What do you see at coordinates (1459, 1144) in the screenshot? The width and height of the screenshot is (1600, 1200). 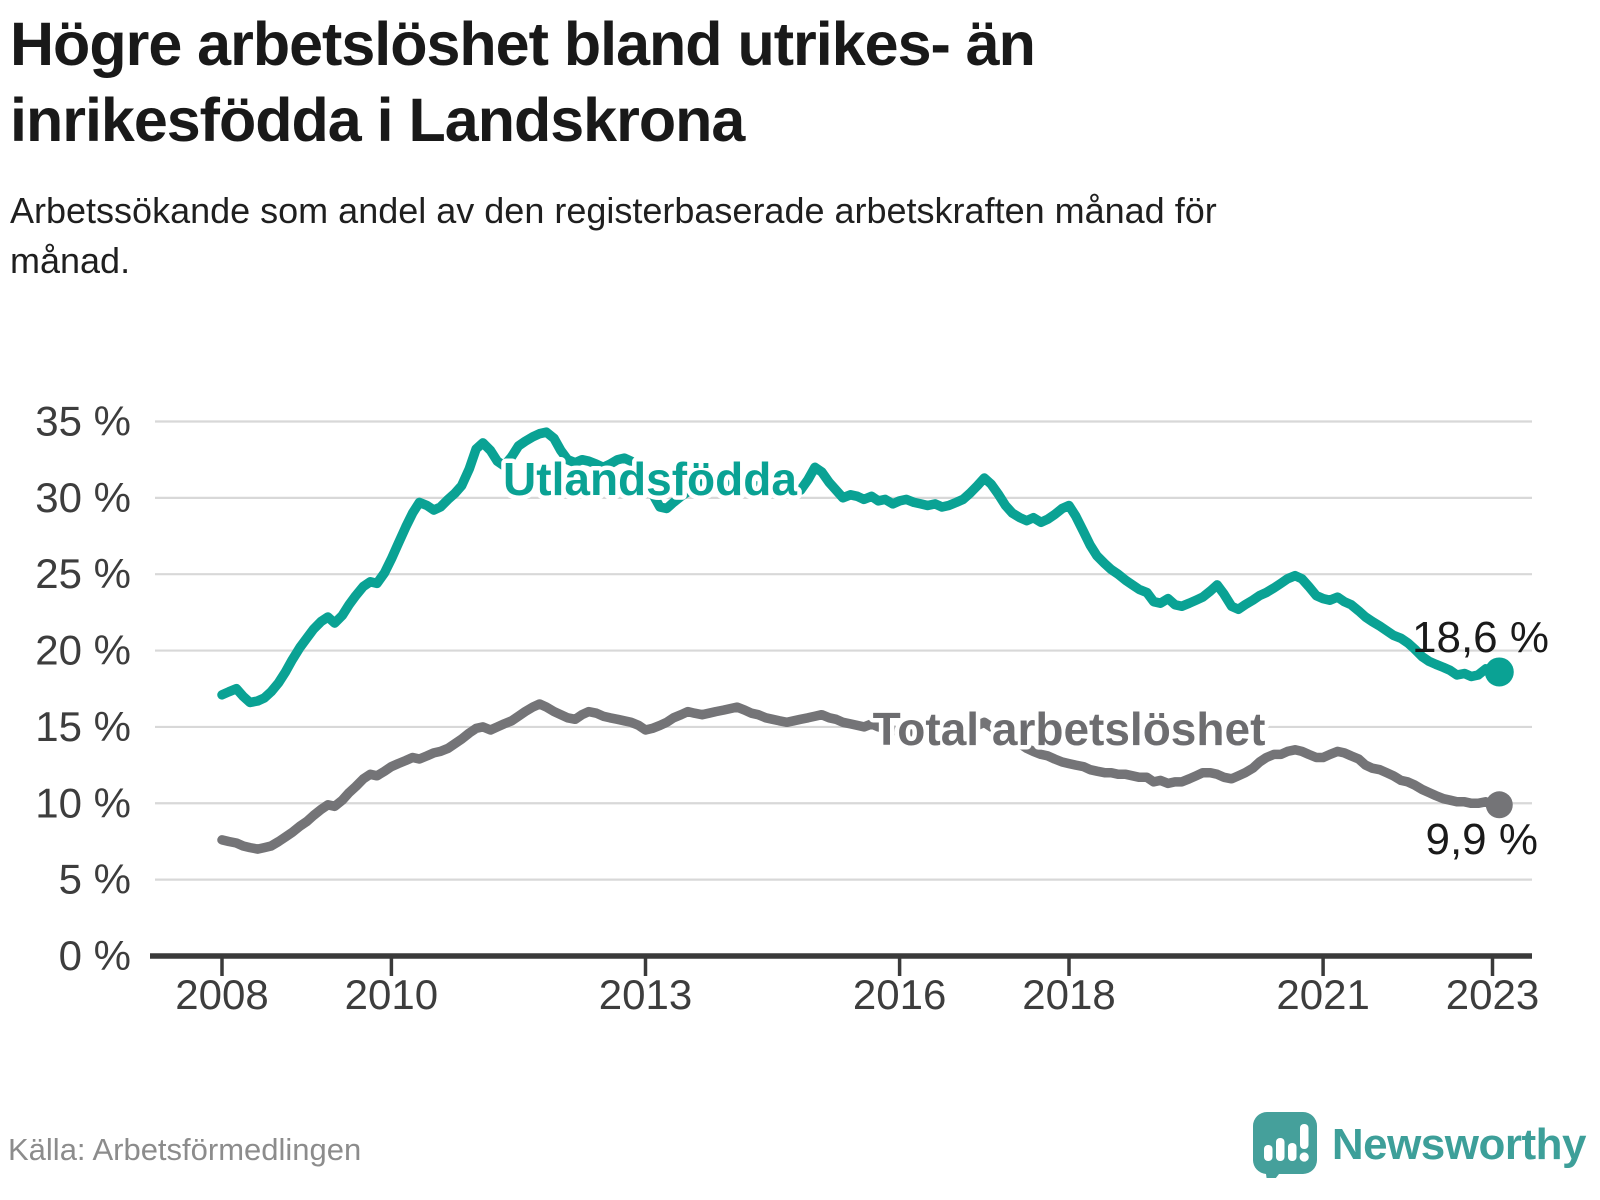 I see `brand-name: Newsworthy` at bounding box center [1459, 1144].